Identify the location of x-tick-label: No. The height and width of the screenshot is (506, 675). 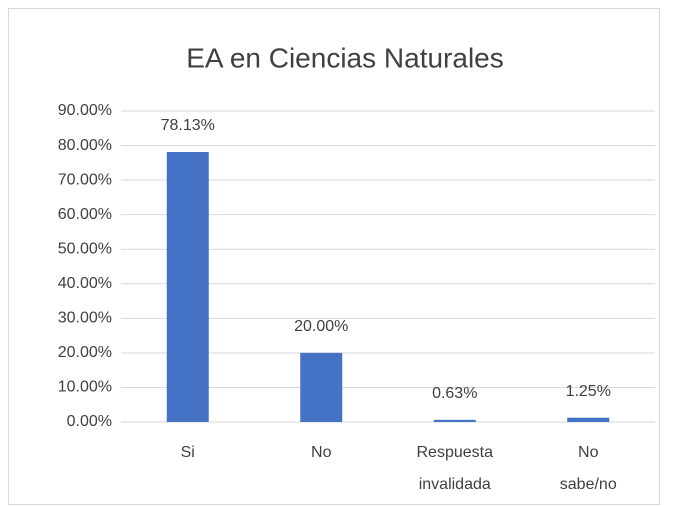
(321, 452).